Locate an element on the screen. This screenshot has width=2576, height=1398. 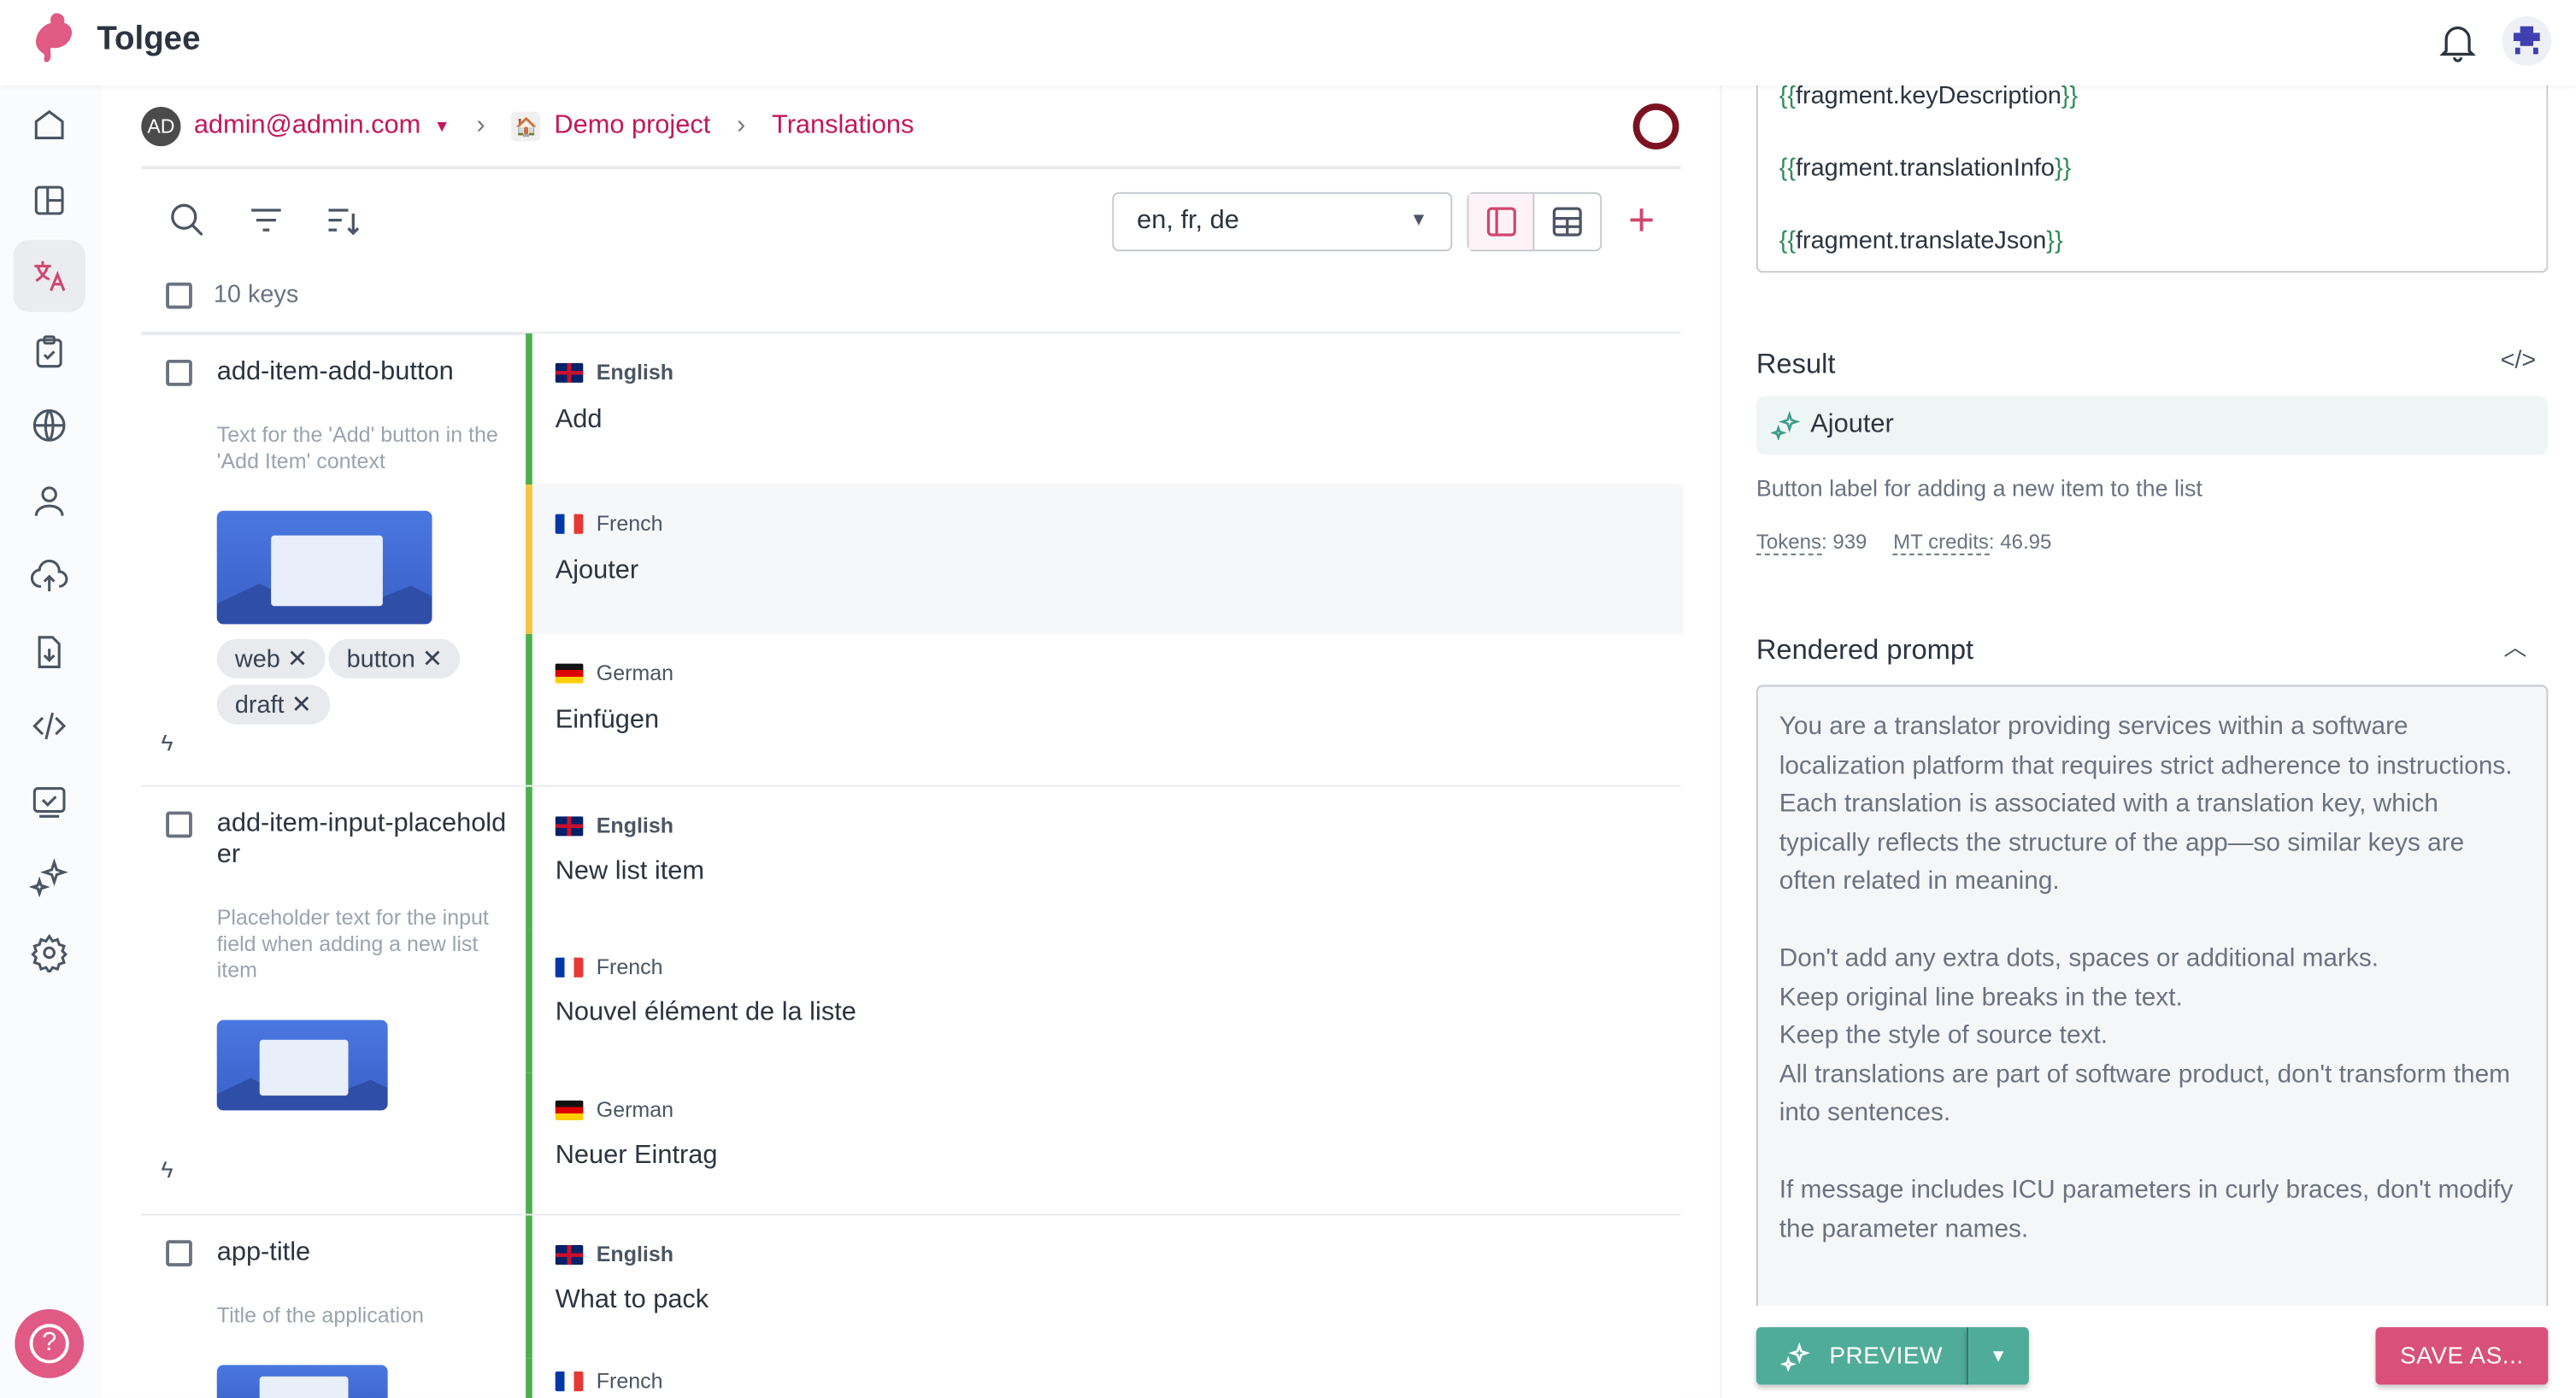
breadcrumb-project: Demo project is located at coordinates (632, 125).